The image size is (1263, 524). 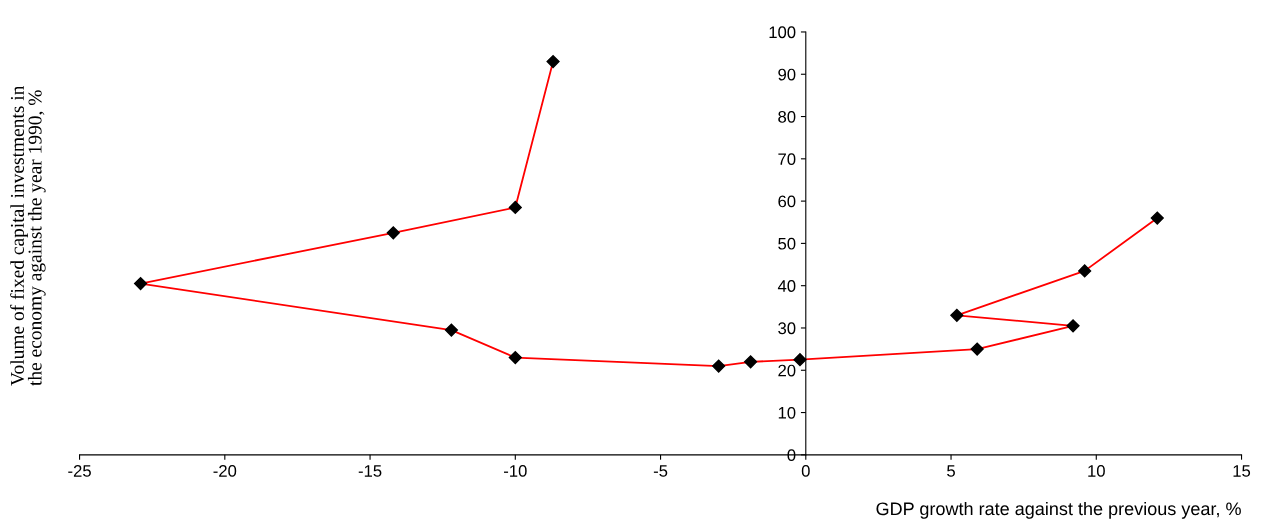 What do you see at coordinates (79, 470) in the screenshot?
I see `x-tick-label: -25` at bounding box center [79, 470].